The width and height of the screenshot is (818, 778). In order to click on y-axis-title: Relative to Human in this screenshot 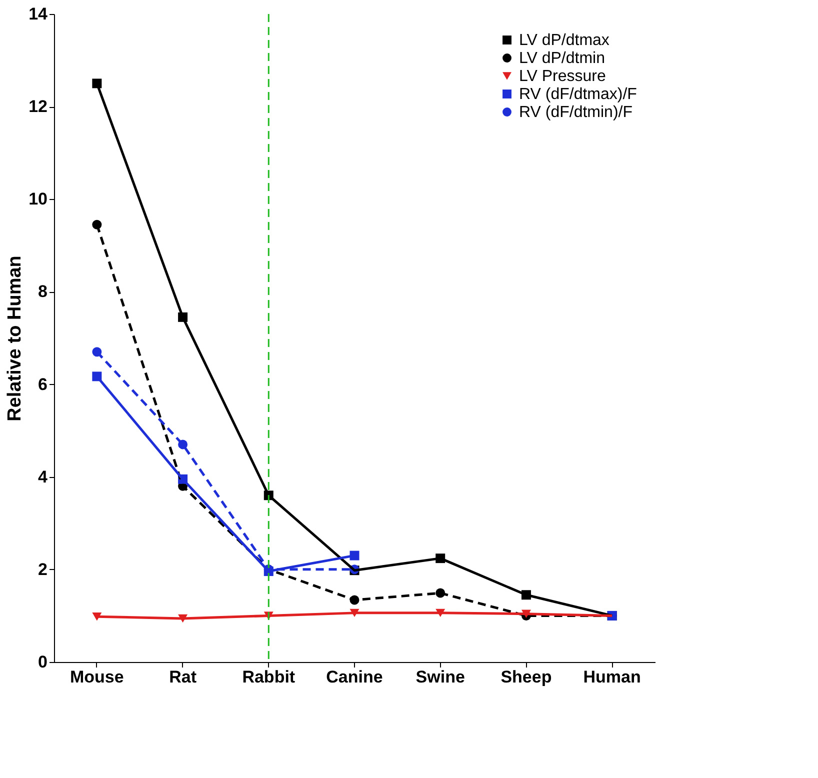, I will do `click(15, 339)`.